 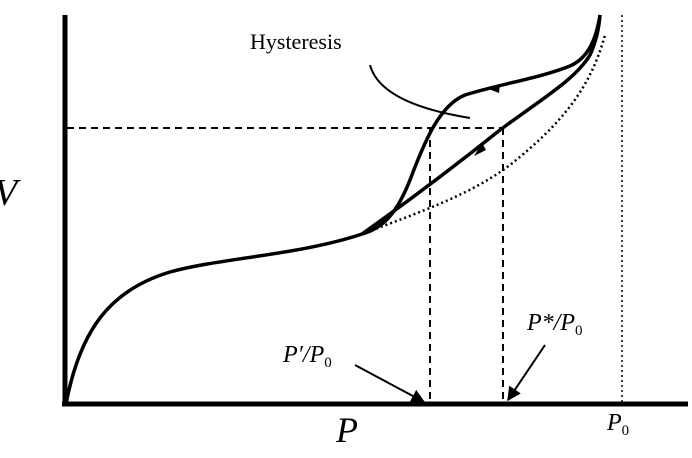 I want to click on p-star-label: P*/P0, so click(x=554, y=324).